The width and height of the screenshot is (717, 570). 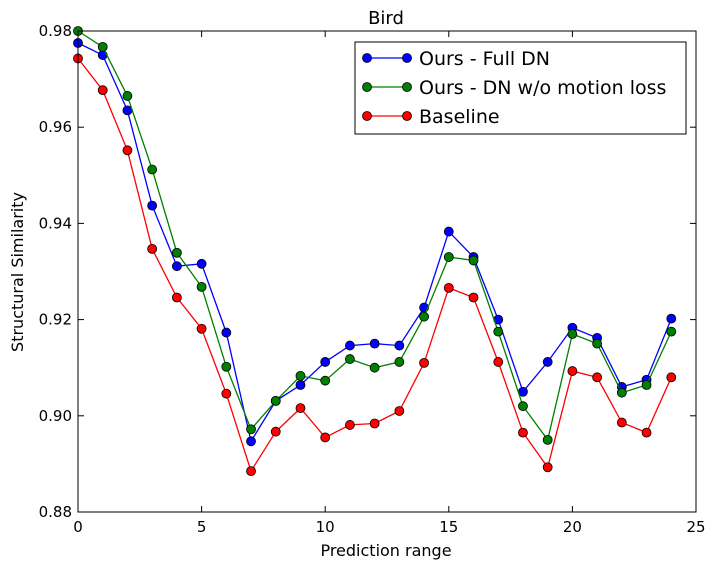 What do you see at coordinates (55, 416) in the screenshot?
I see `y-tick-label: 0.90` at bounding box center [55, 416].